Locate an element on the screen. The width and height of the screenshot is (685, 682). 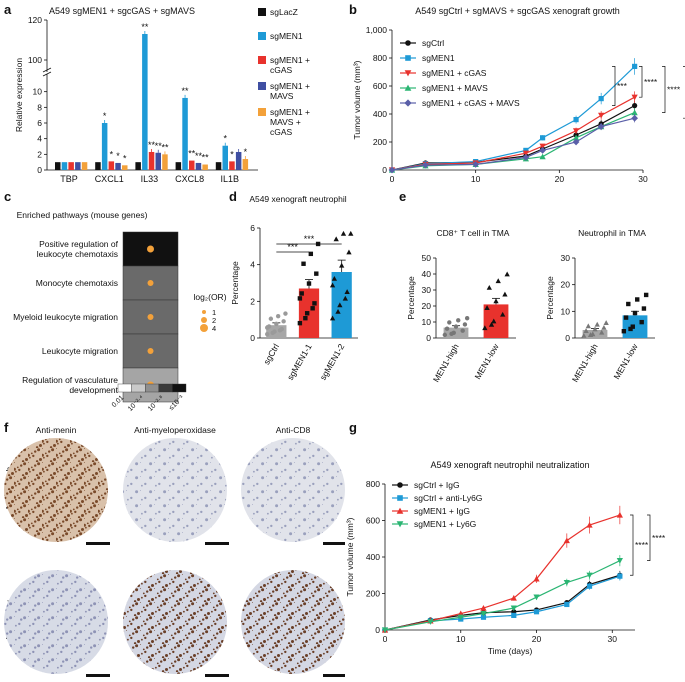
chart-g-ytick-label: 0 is located at coordinates (377, 630).